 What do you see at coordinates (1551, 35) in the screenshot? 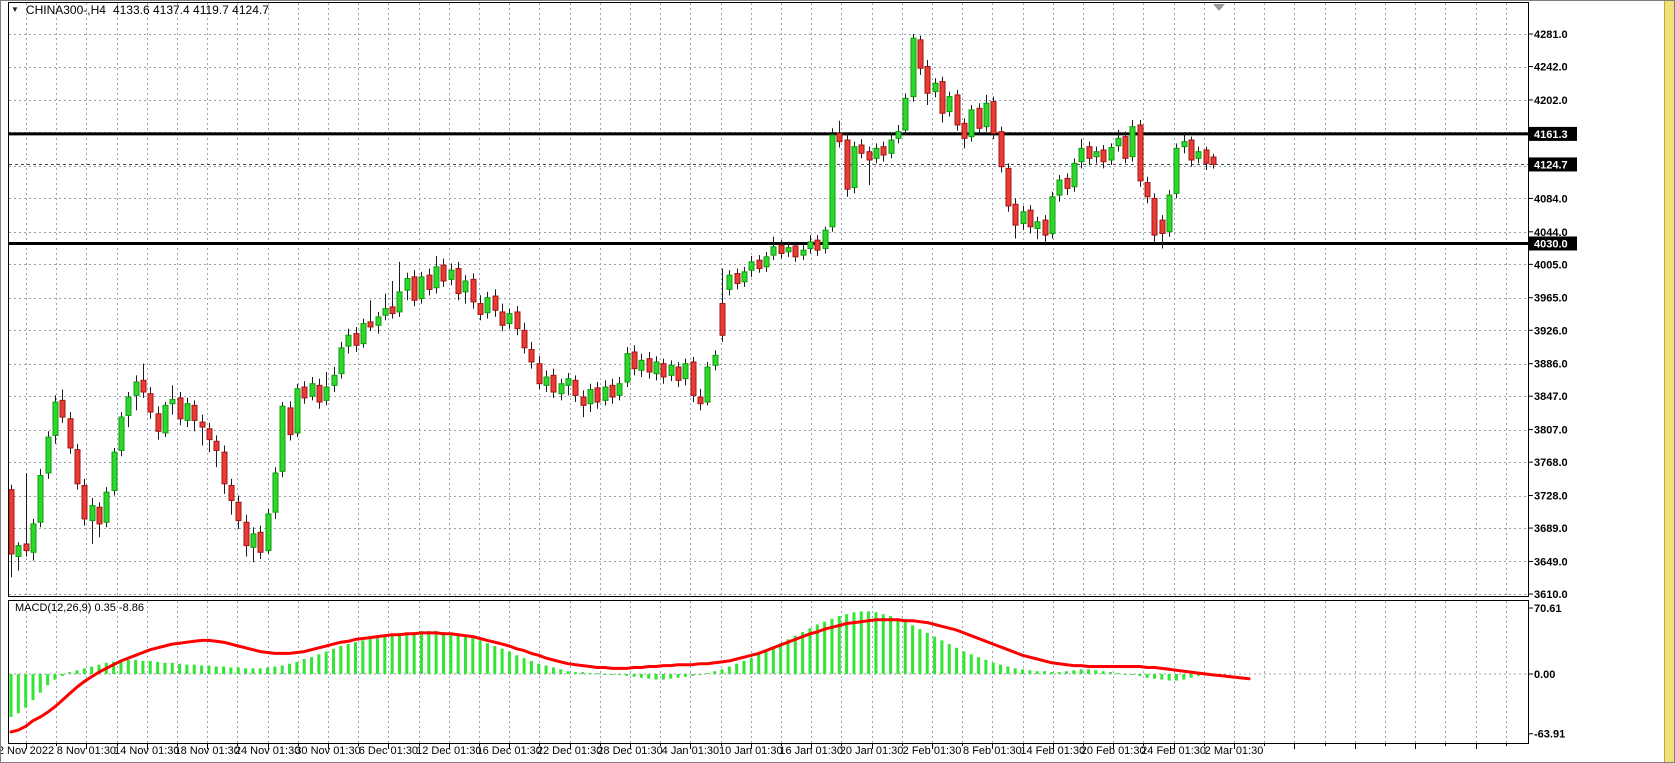
I see `price-axis-label: 4281.0` at bounding box center [1551, 35].